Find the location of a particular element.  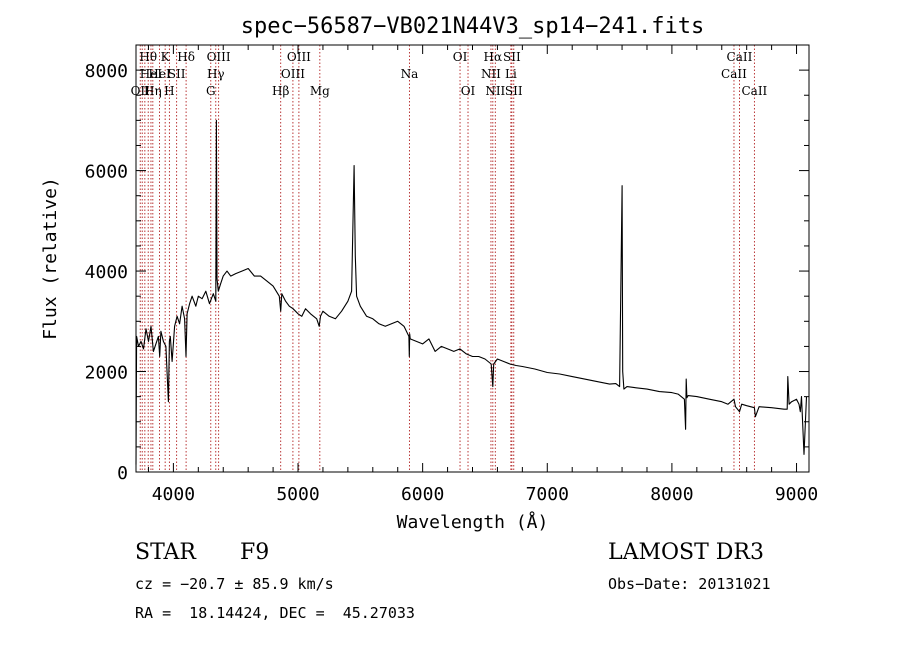

spectral-line-label: H is located at coordinates (169, 91).